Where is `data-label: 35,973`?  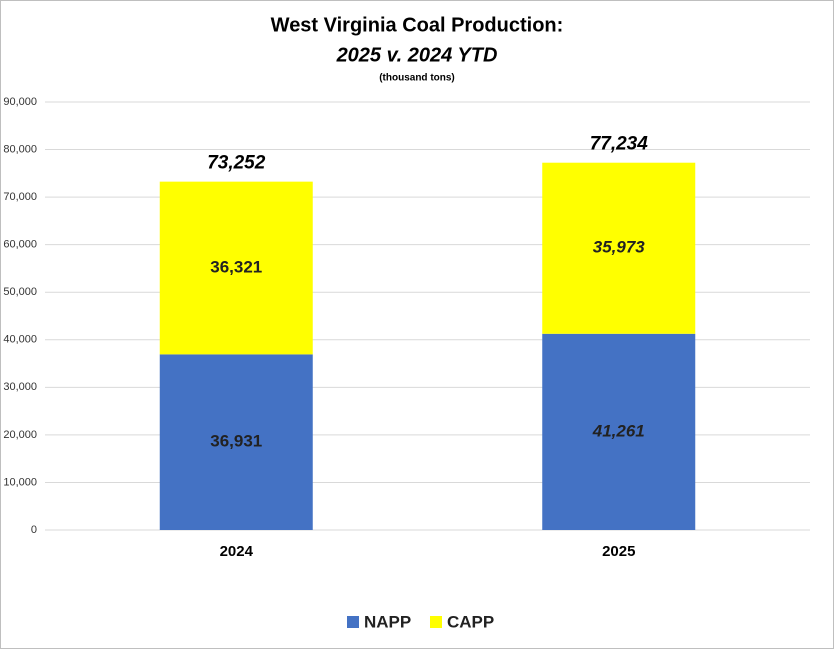 data-label: 35,973 is located at coordinates (619, 247).